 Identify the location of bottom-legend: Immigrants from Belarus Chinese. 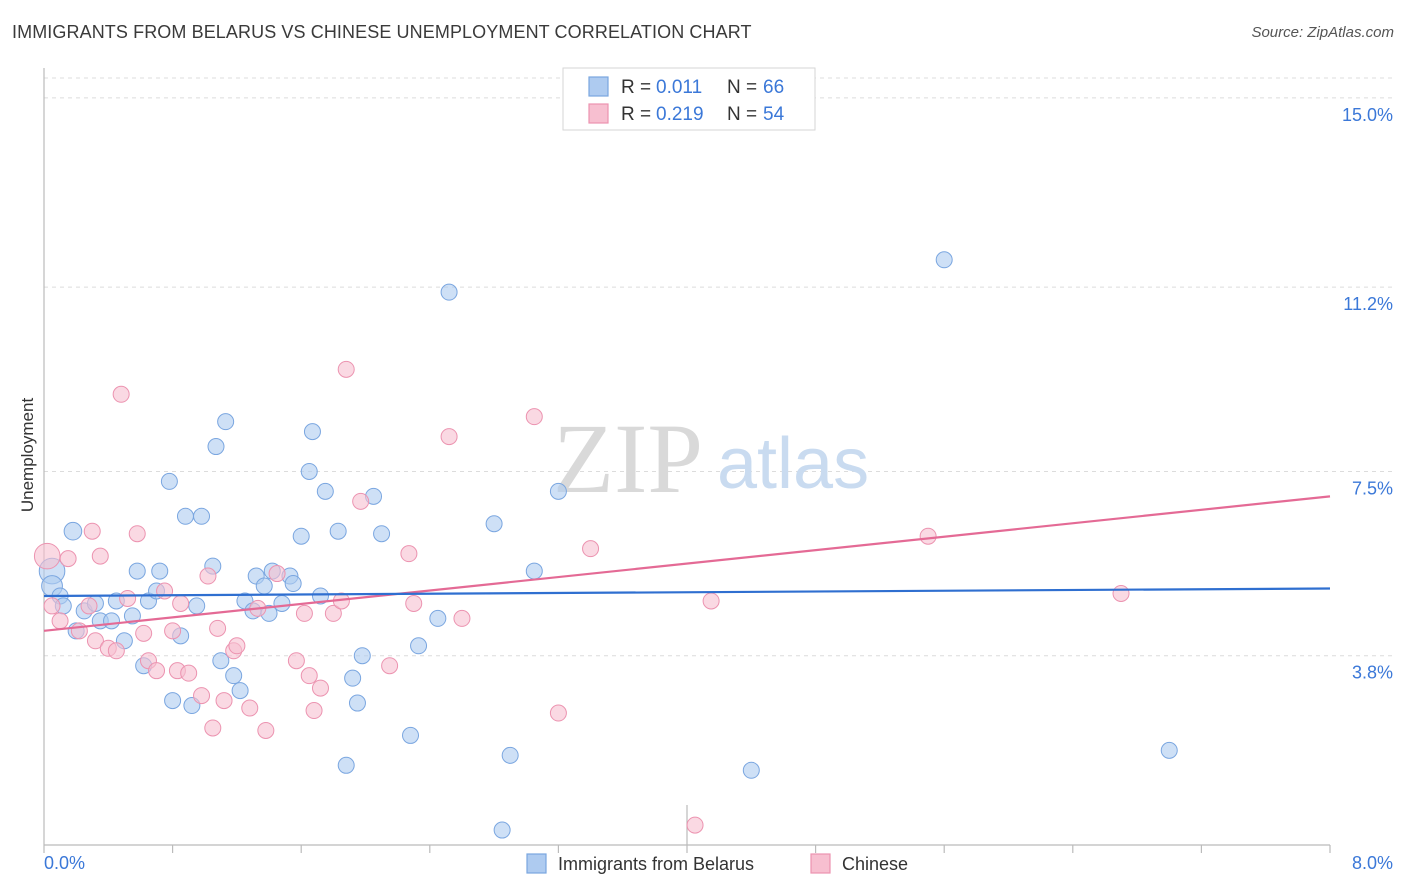
(717, 863).